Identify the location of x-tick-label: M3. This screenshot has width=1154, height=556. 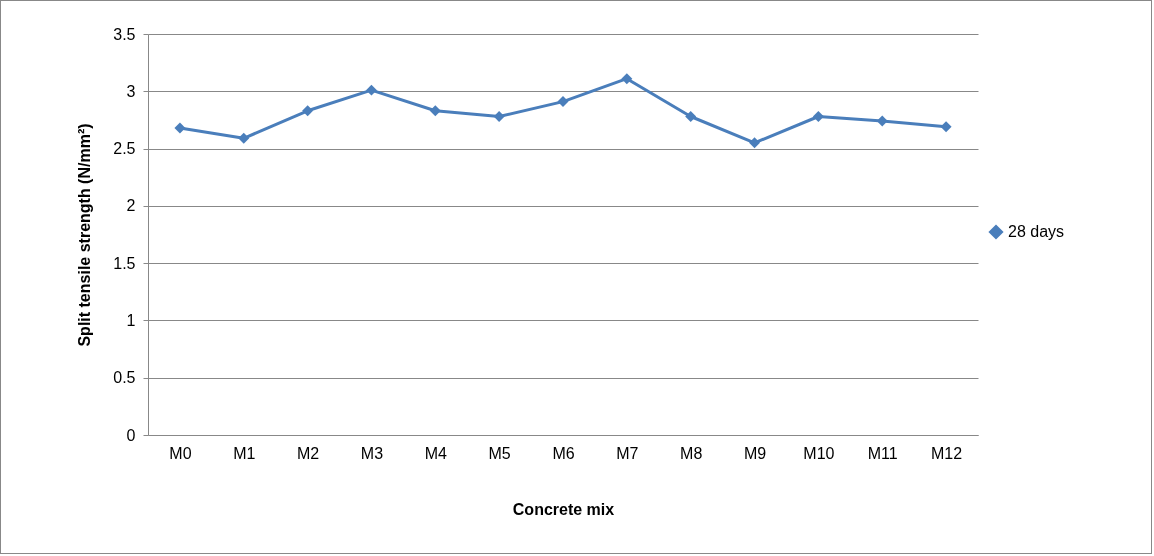
(372, 453).